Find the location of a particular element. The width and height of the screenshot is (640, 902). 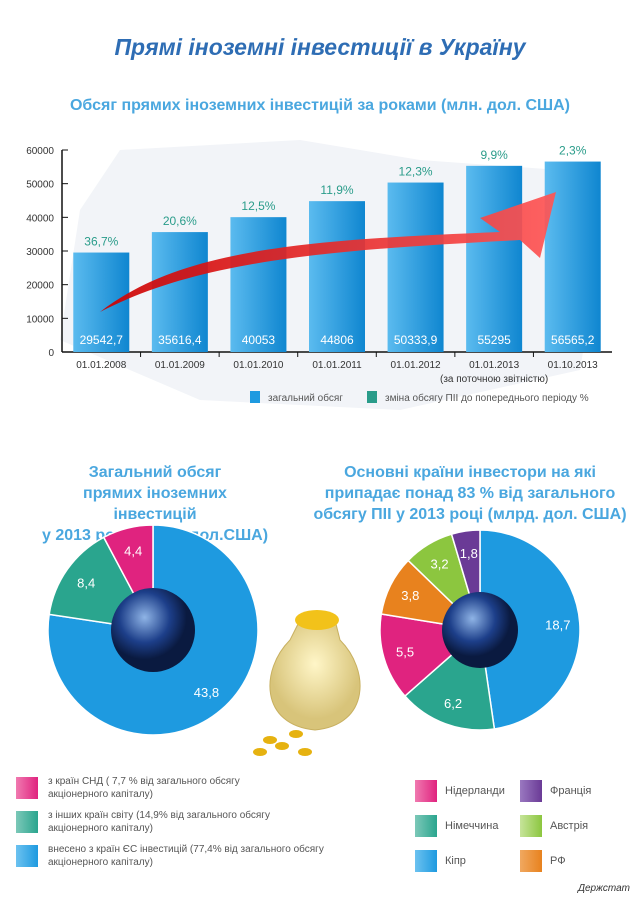

legend-swatch-de is located at coordinates (426, 826).